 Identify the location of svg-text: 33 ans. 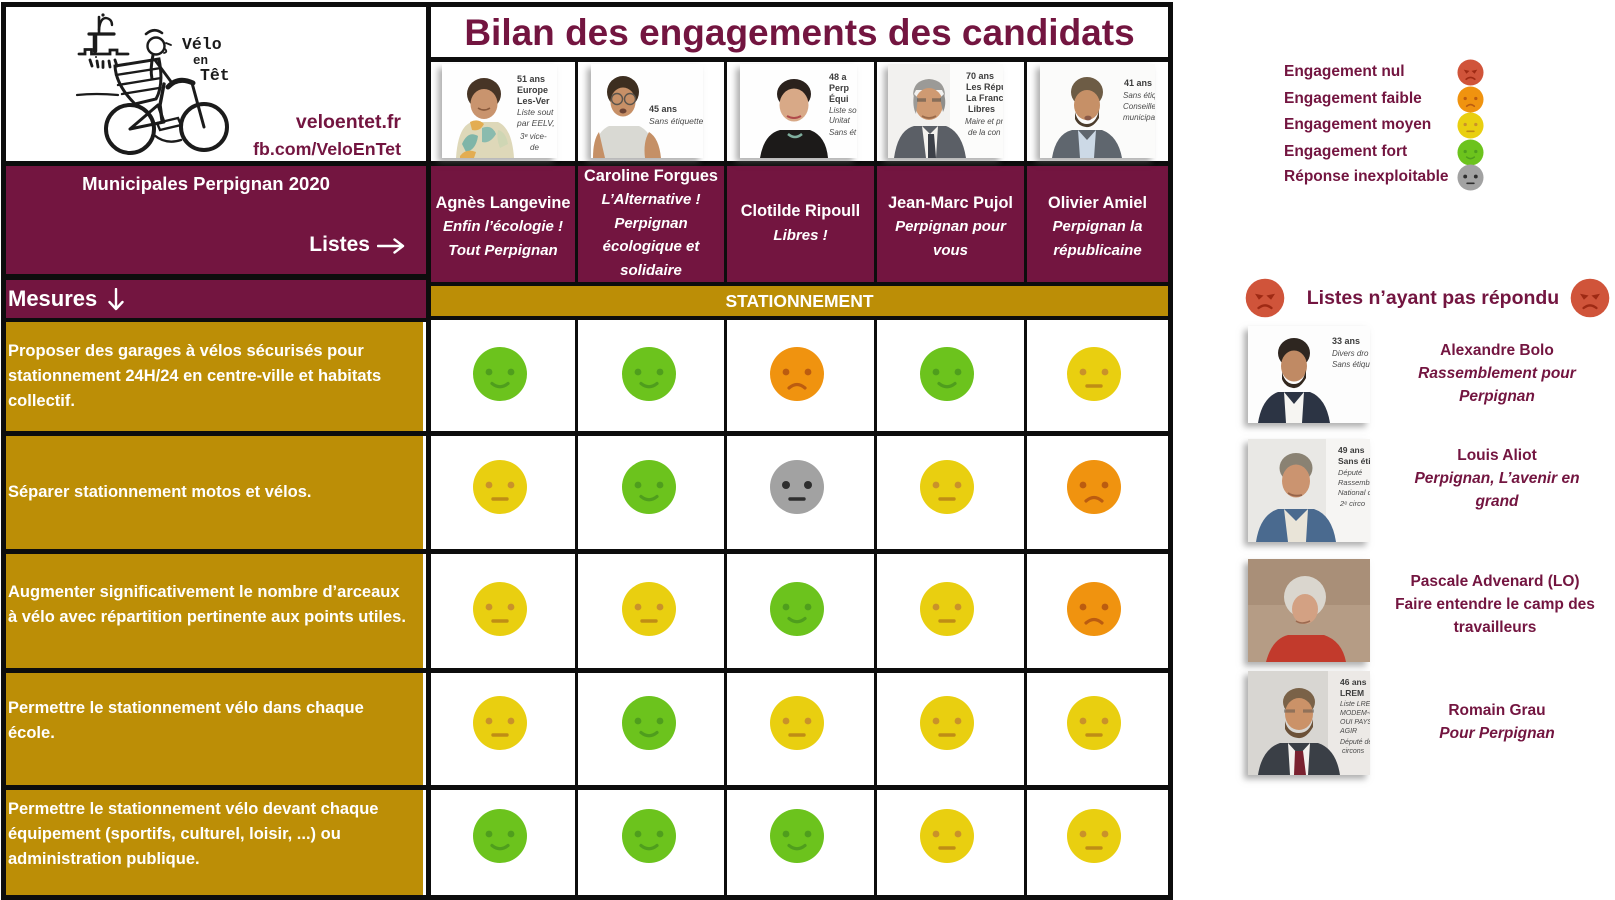
(1346, 341).